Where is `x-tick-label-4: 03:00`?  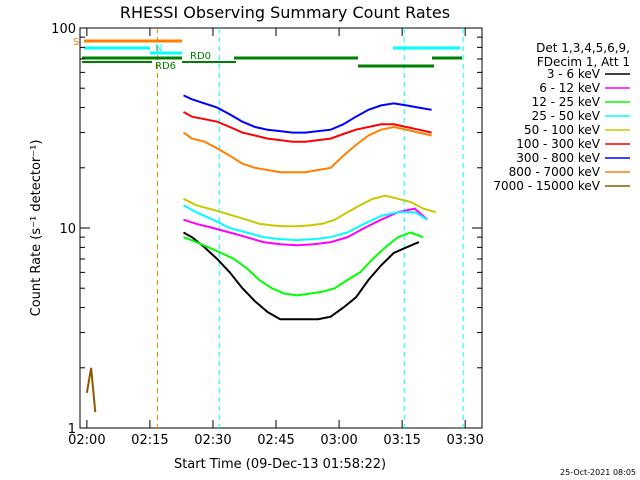 x-tick-label-4: 03:00 is located at coordinates (338, 440).